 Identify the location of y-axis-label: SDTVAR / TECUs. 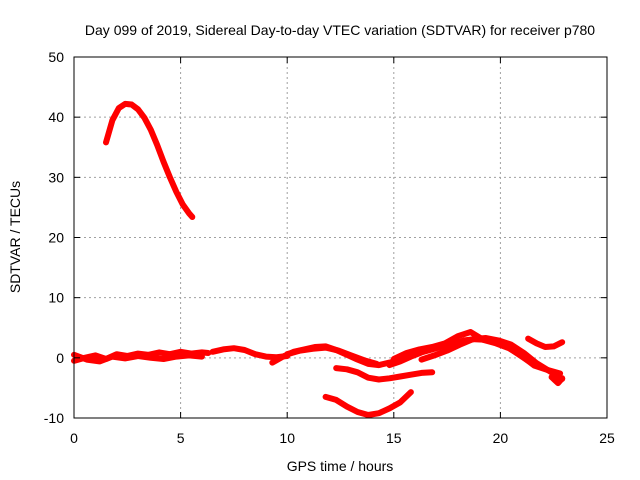
(15, 237).